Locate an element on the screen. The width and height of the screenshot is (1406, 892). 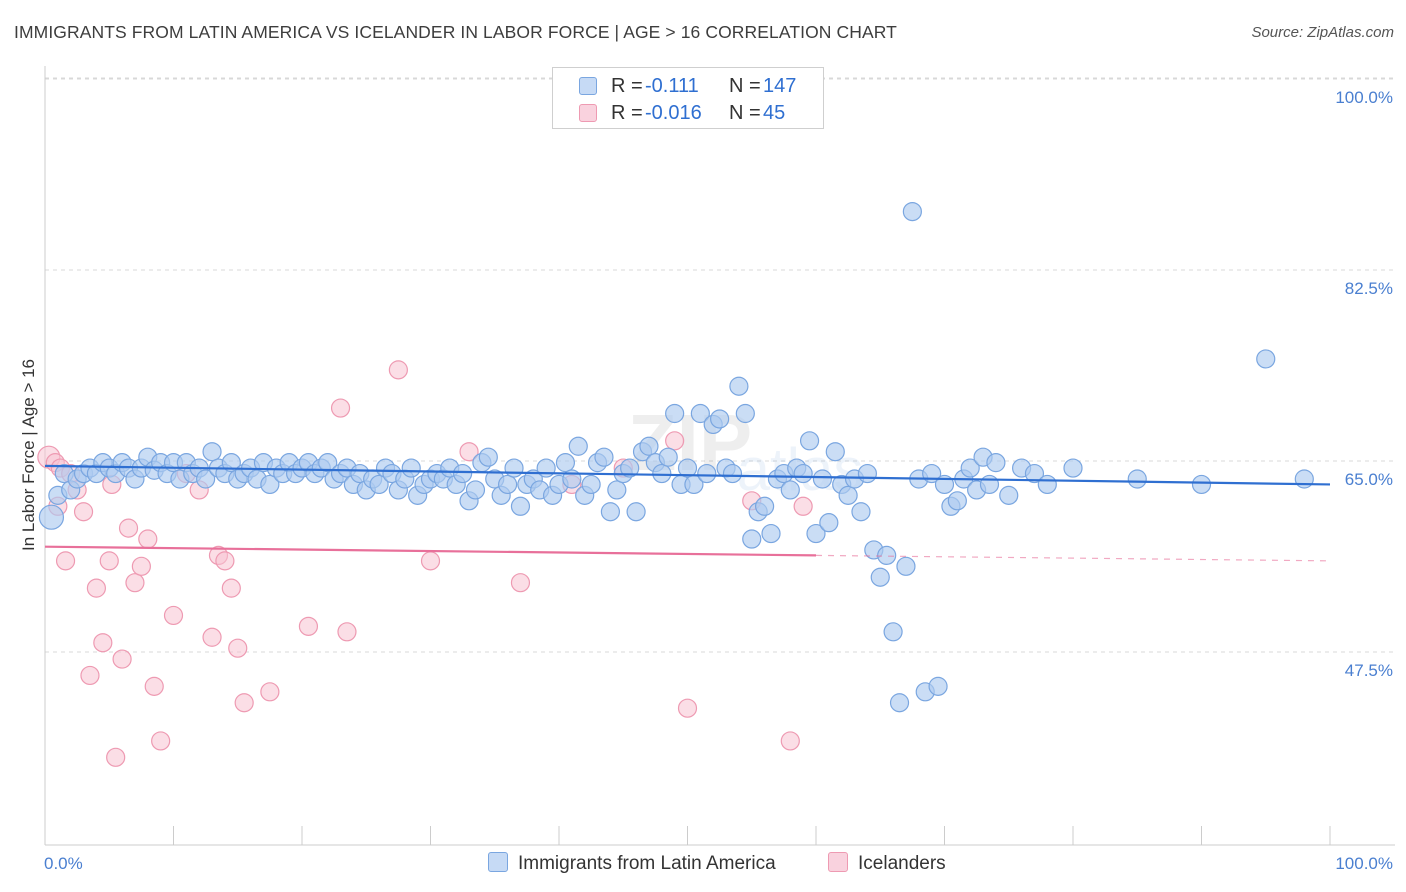
y-axis-label: In Labor Force | Age > 16 is located at coordinates (28, 455).